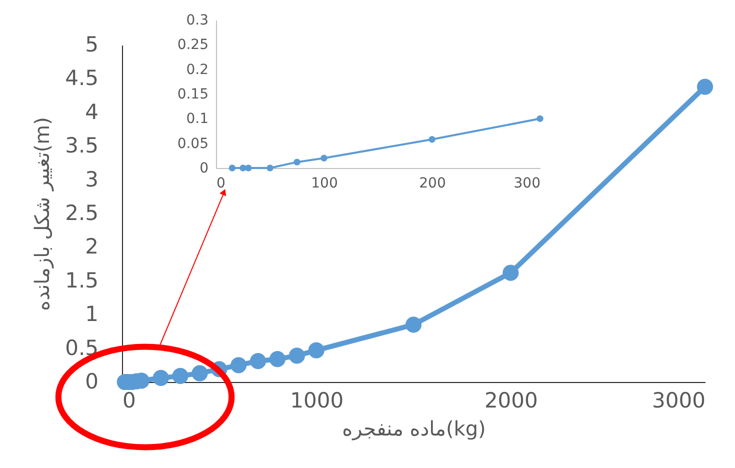 The image size is (735, 468). What do you see at coordinates (197, 70) in the screenshot?
I see `y-tick-label: 0.2` at bounding box center [197, 70].